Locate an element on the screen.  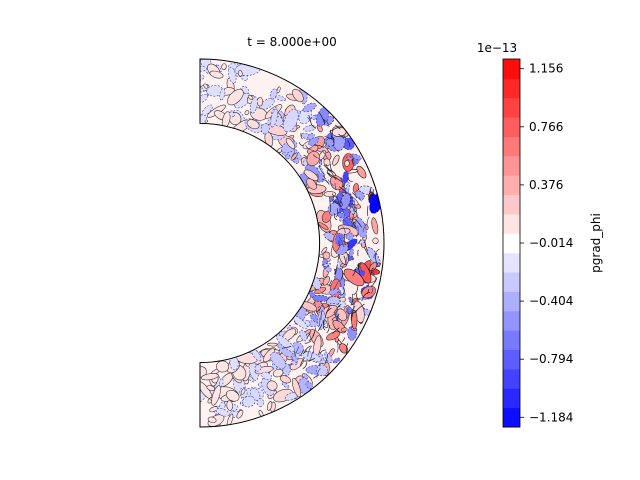
colorbar-tick-label: −0.794 is located at coordinates (551, 359).